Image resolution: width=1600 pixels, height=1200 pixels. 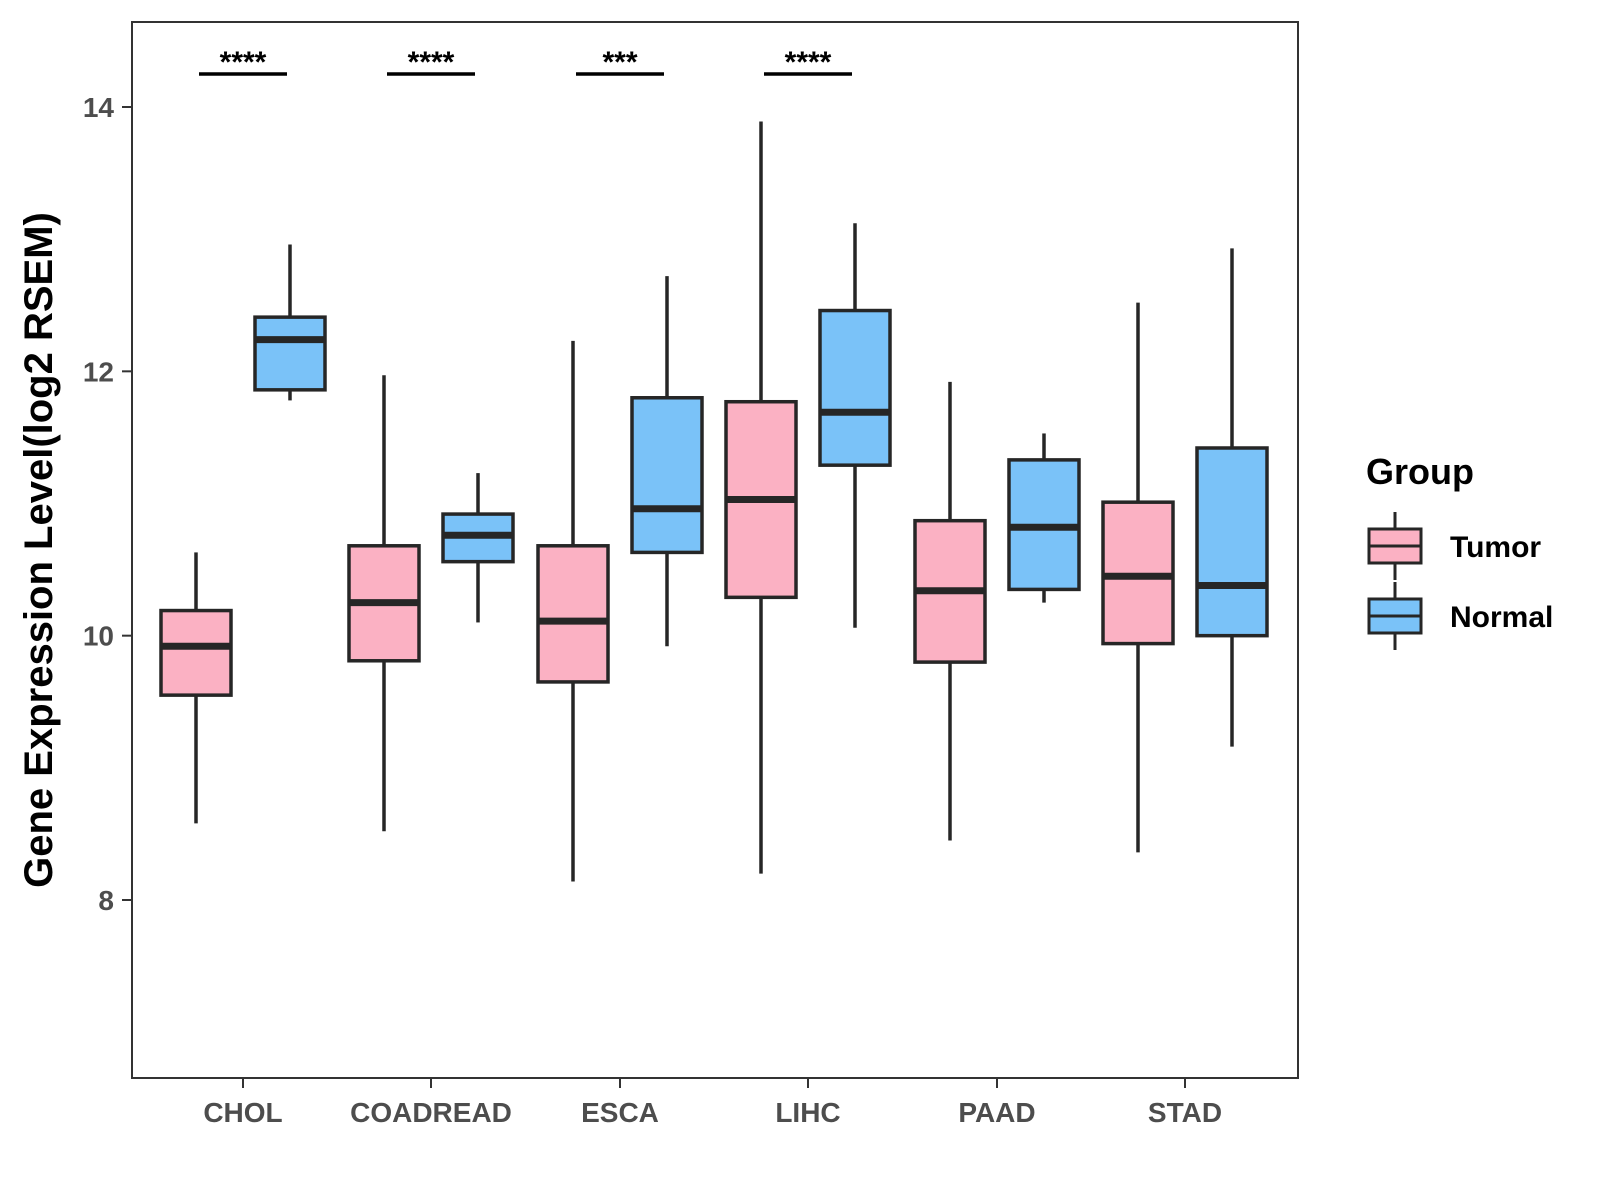 I want to click on x-tick-label-esca: ESCA, so click(x=620, y=1112).